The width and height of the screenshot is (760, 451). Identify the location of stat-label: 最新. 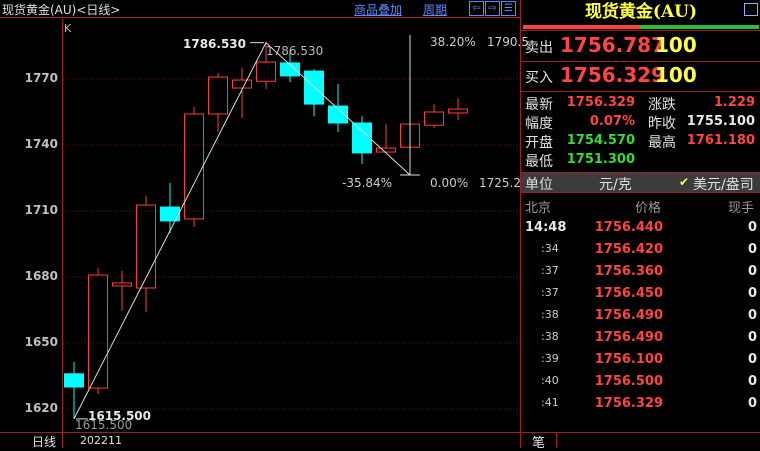
(539, 105).